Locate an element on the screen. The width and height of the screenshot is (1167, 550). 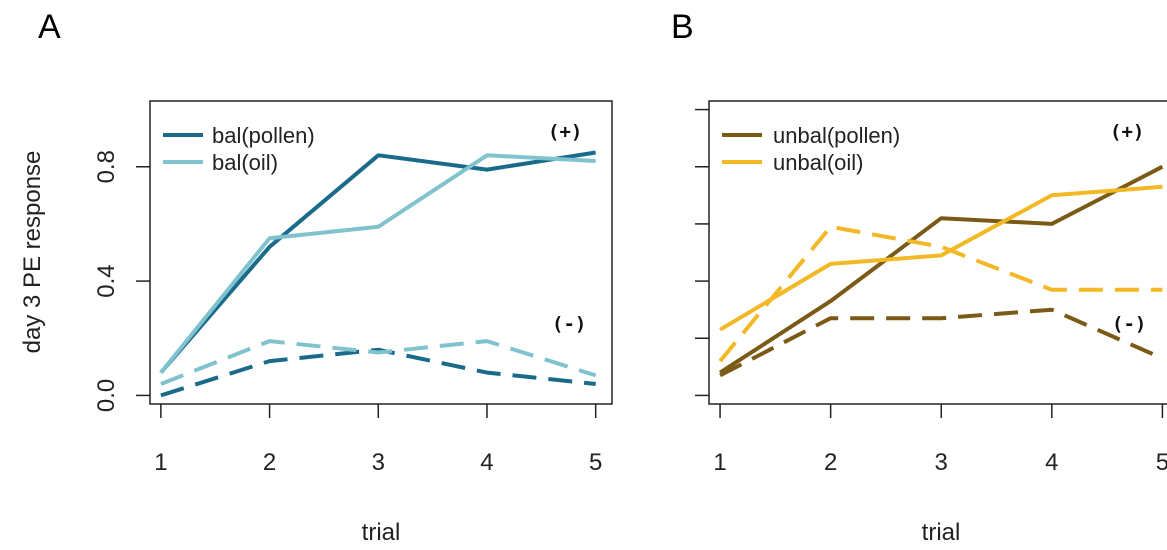
legend-label-unbal-pollen: unbal(pollen) is located at coordinates (836, 135).